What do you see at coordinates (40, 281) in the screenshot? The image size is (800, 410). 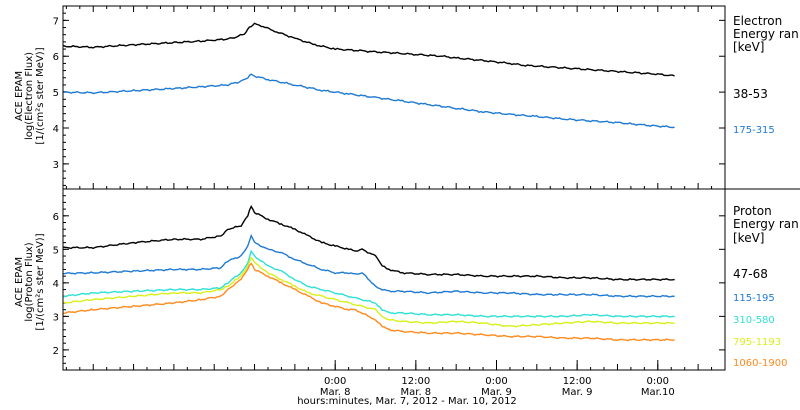 I see `proton-ylabel-line3: [1/(cm²s ster MeV)]` at bounding box center [40, 281].